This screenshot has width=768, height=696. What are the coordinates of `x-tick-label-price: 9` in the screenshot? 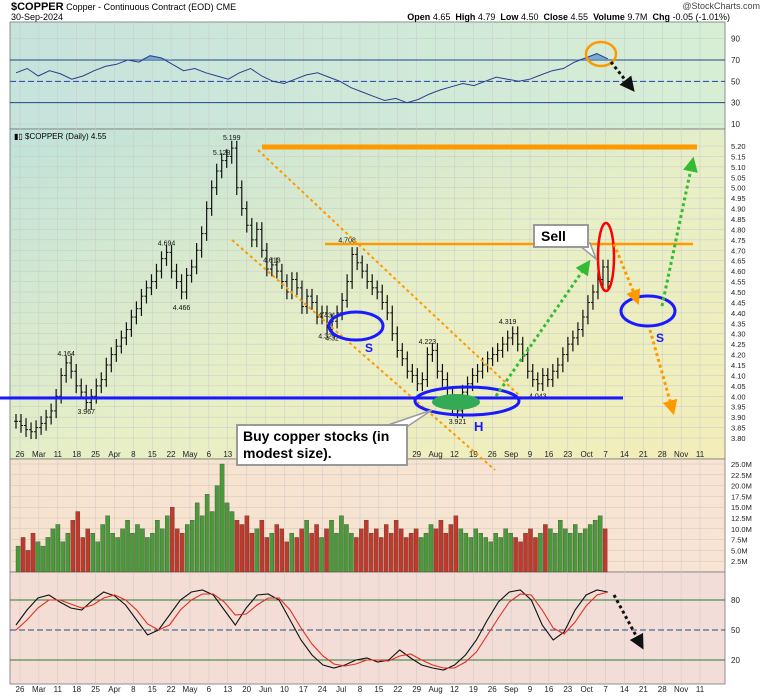 It's located at (530, 454).